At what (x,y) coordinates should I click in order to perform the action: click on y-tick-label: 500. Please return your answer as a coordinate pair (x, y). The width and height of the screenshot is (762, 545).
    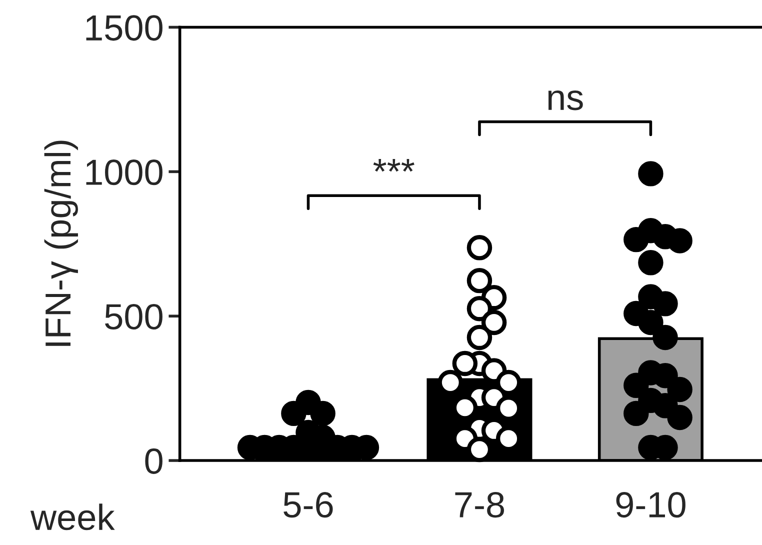
    Looking at the image, I should click on (133, 317).